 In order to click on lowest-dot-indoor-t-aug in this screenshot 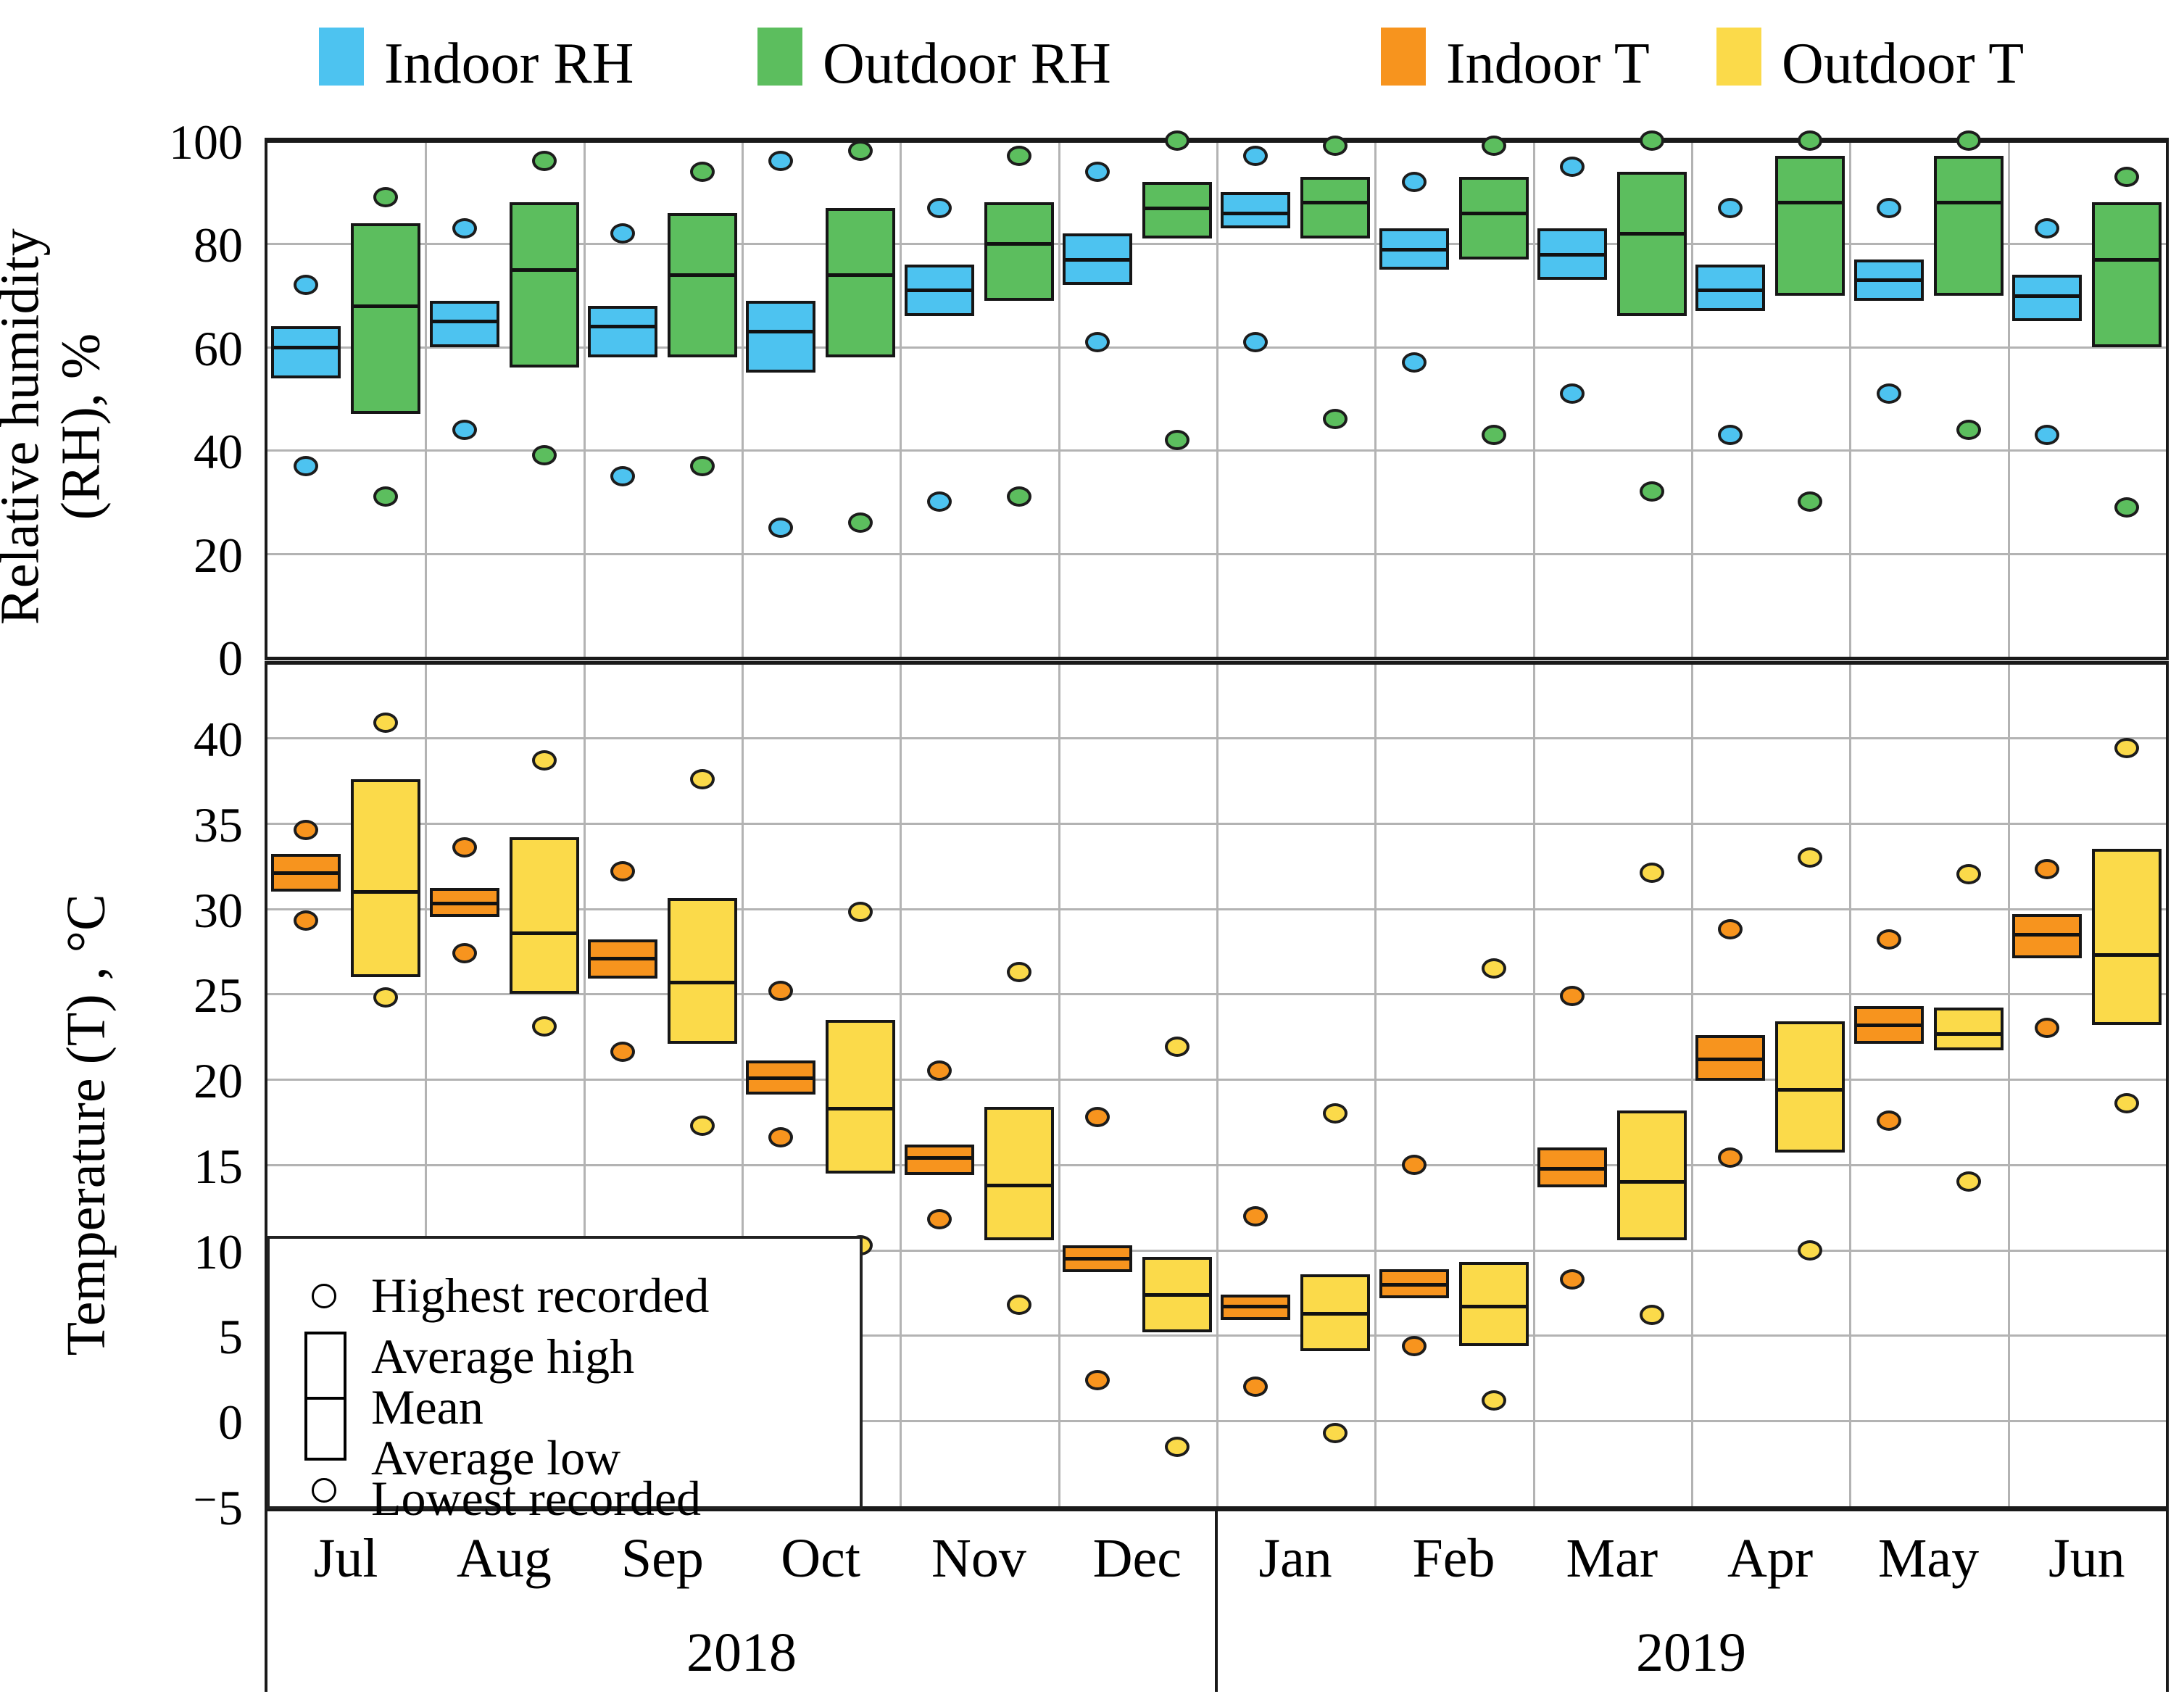, I will do `click(464, 952)`.